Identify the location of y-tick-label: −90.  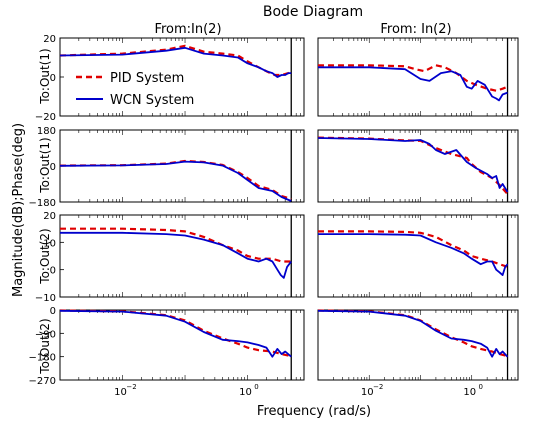
(45, 334).